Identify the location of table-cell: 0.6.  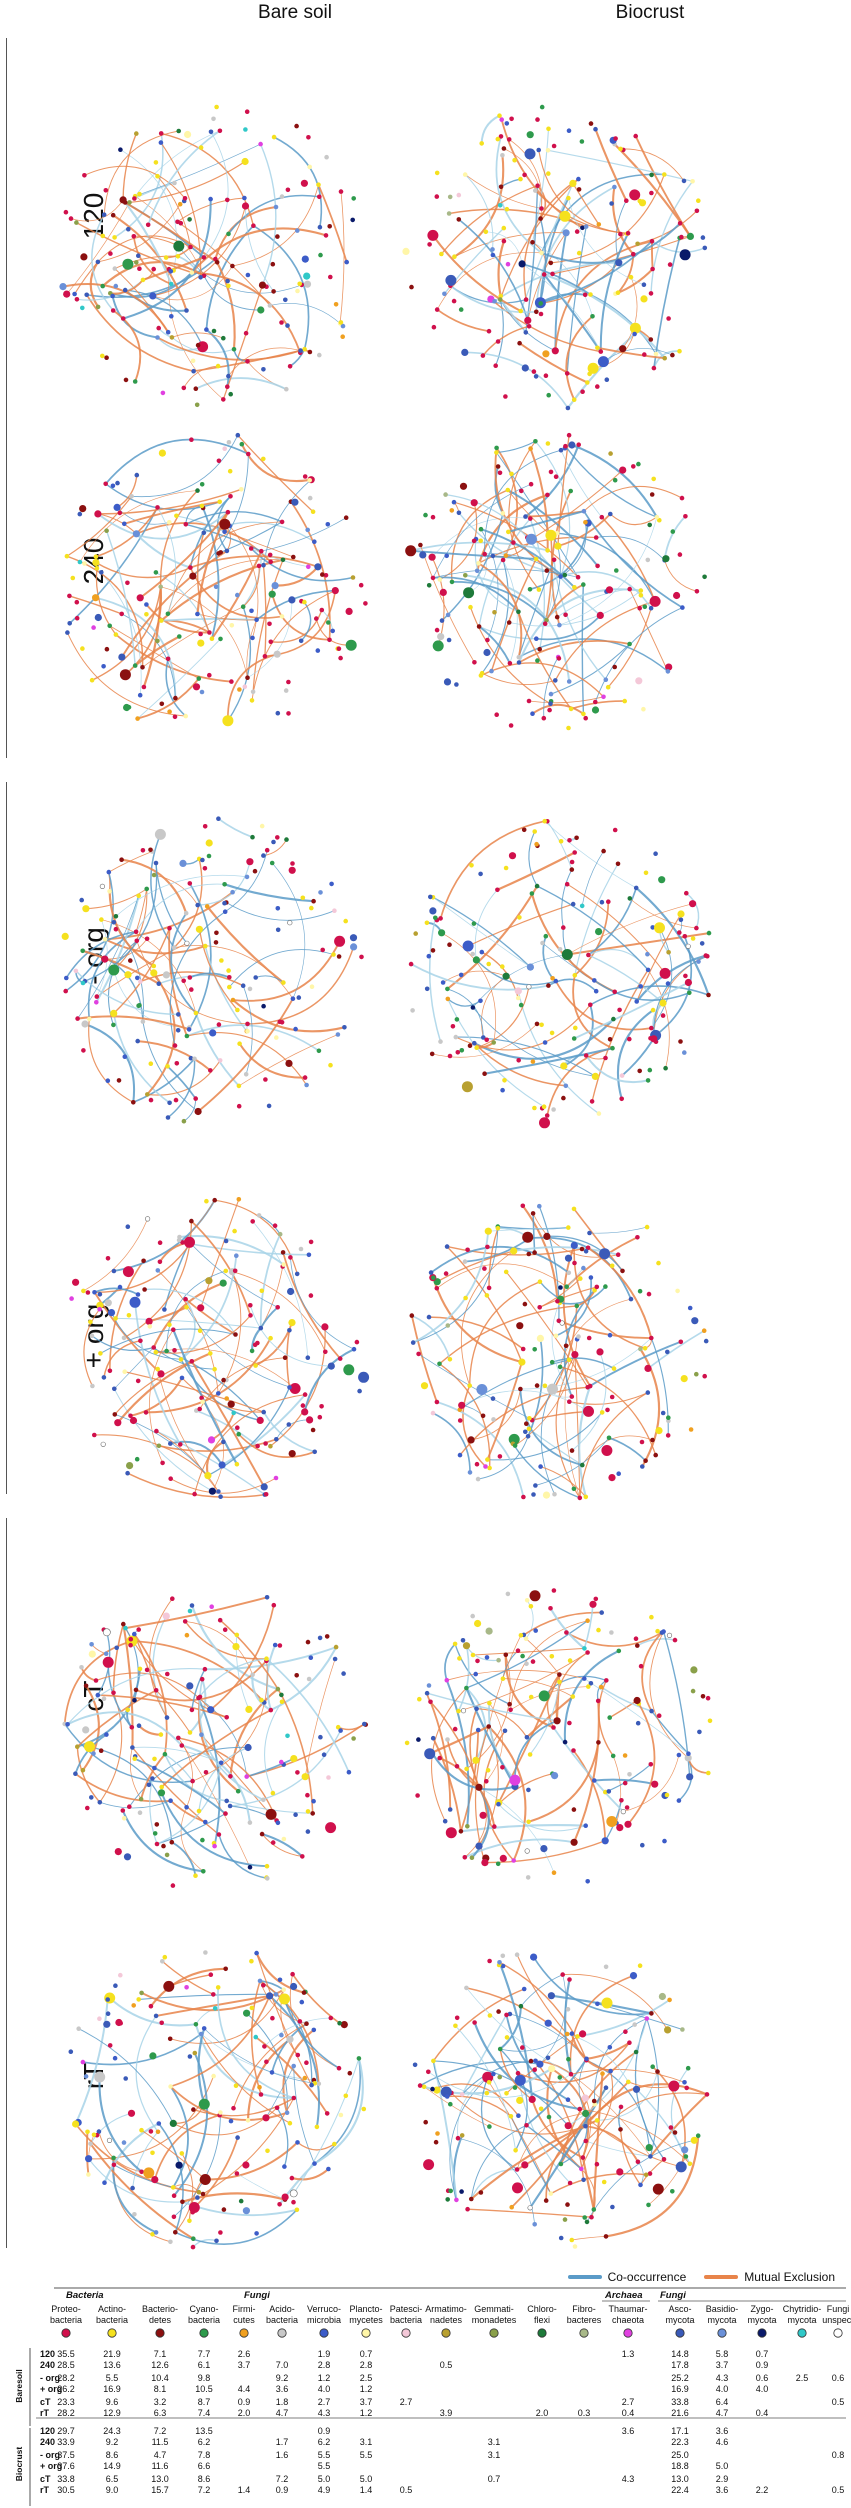
(838, 2378).